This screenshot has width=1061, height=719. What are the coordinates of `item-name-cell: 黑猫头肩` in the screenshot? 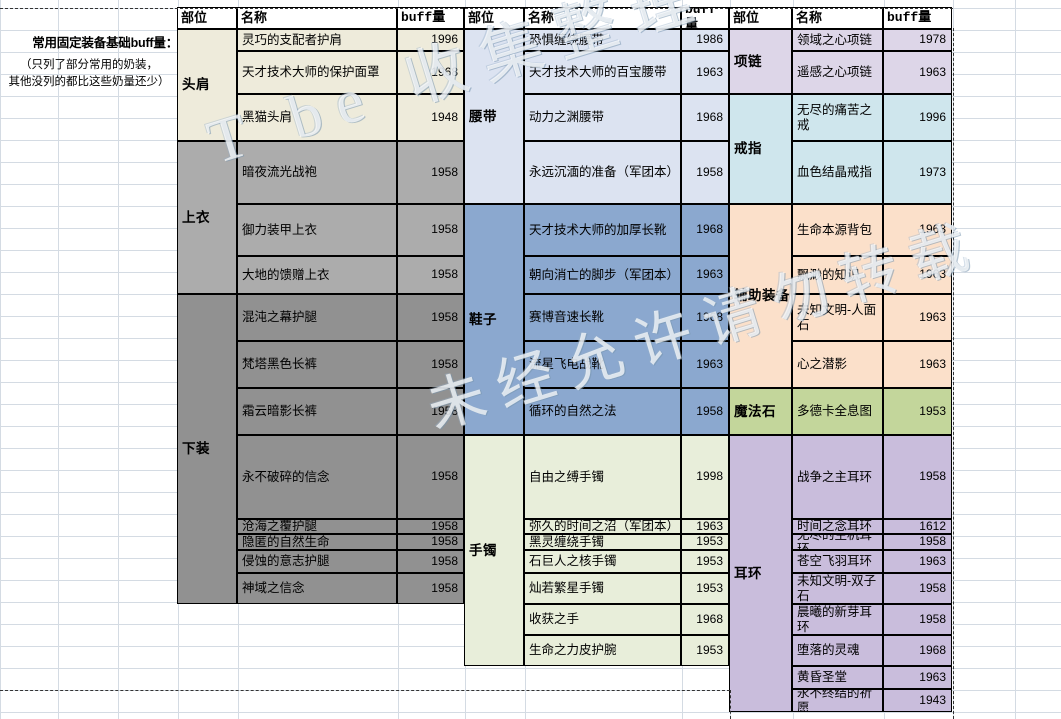 It's located at (317, 117).